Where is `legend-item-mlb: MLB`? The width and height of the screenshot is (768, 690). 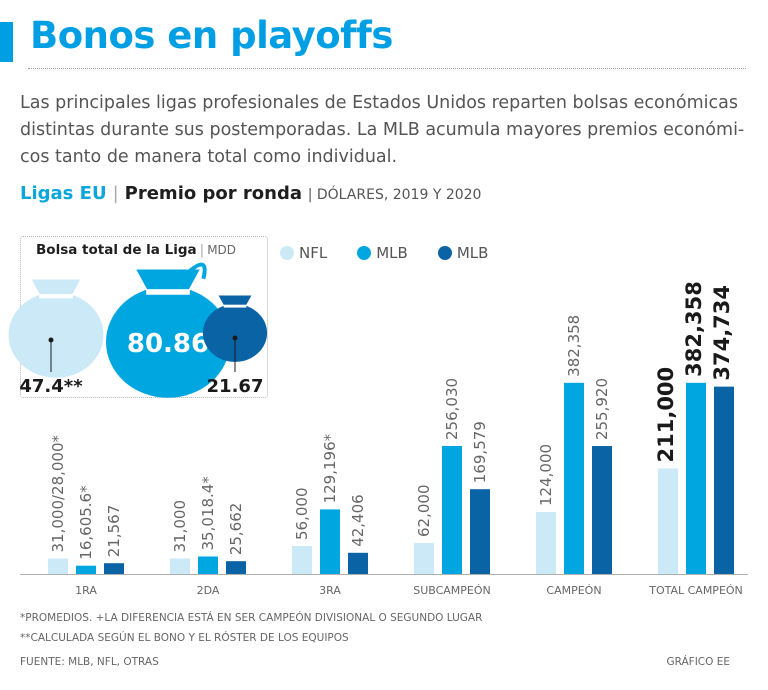
legend-item-mlb: MLB is located at coordinates (382, 253).